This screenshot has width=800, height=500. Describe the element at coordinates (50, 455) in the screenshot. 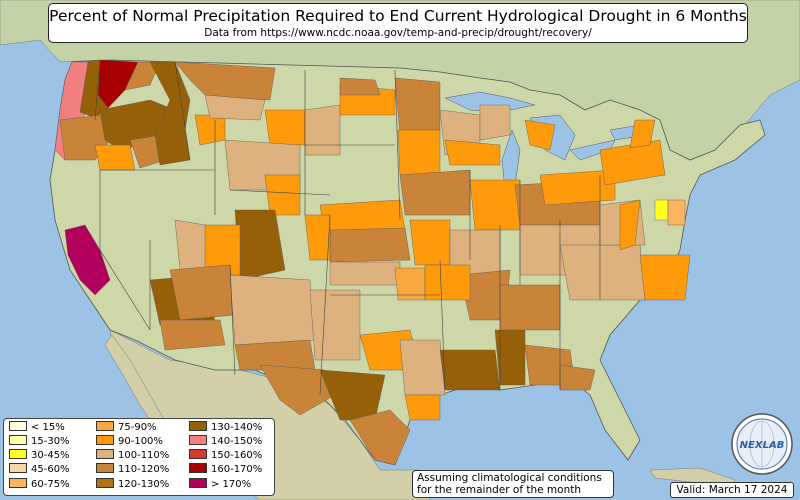

I see `legend-label: 30-45%` at that location.